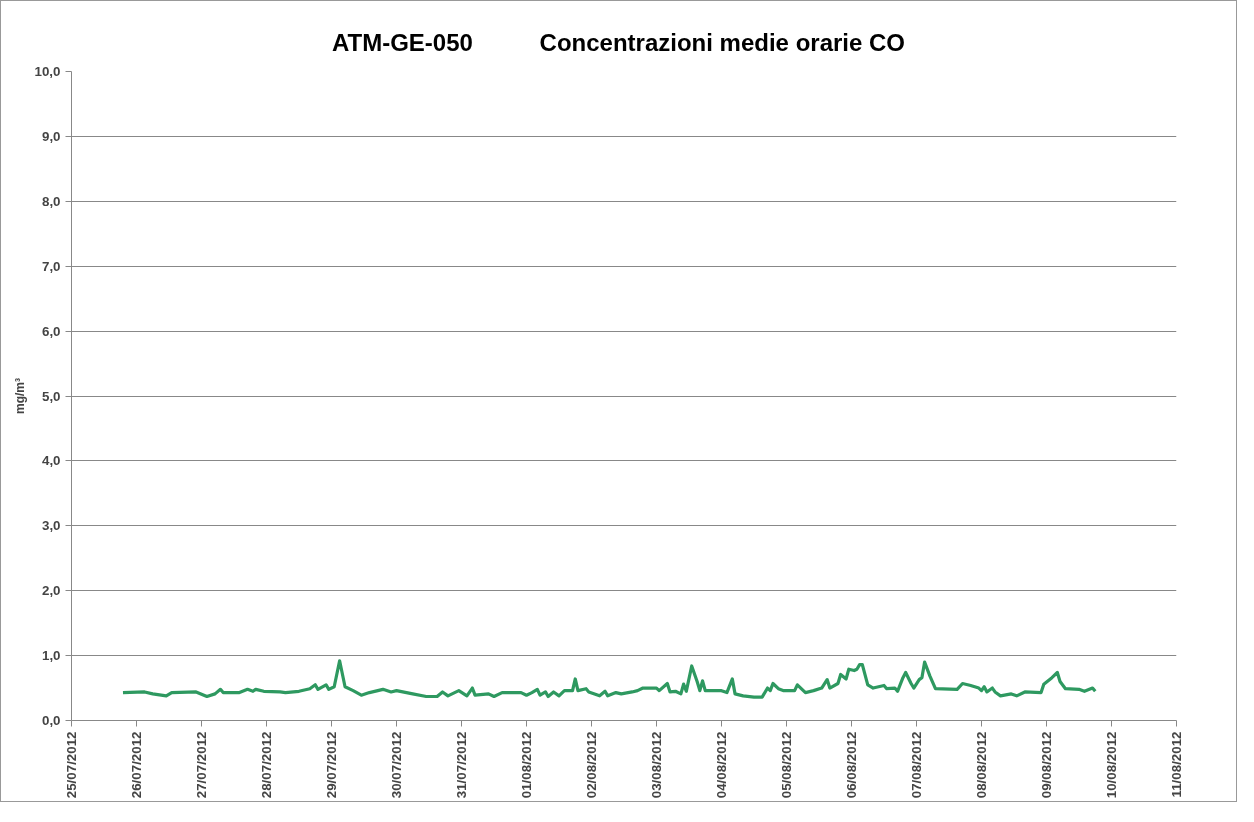  Describe the element at coordinates (51, 526) in the screenshot. I see `y-tick-label: 3,0` at that location.